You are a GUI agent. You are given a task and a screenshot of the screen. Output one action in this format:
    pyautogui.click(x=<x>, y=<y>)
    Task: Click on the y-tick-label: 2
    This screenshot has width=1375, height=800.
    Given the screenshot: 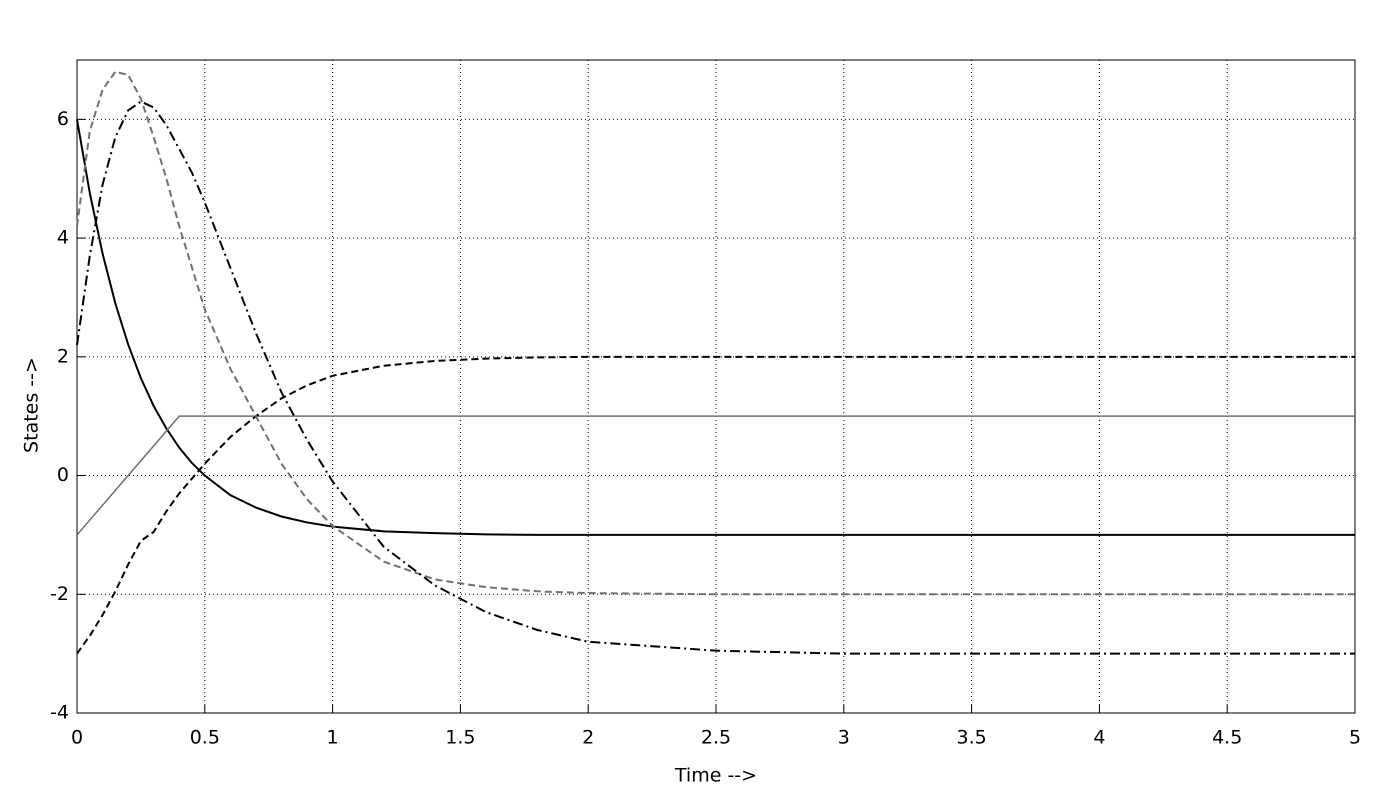 What is the action you would take?
    pyautogui.click(x=63, y=356)
    